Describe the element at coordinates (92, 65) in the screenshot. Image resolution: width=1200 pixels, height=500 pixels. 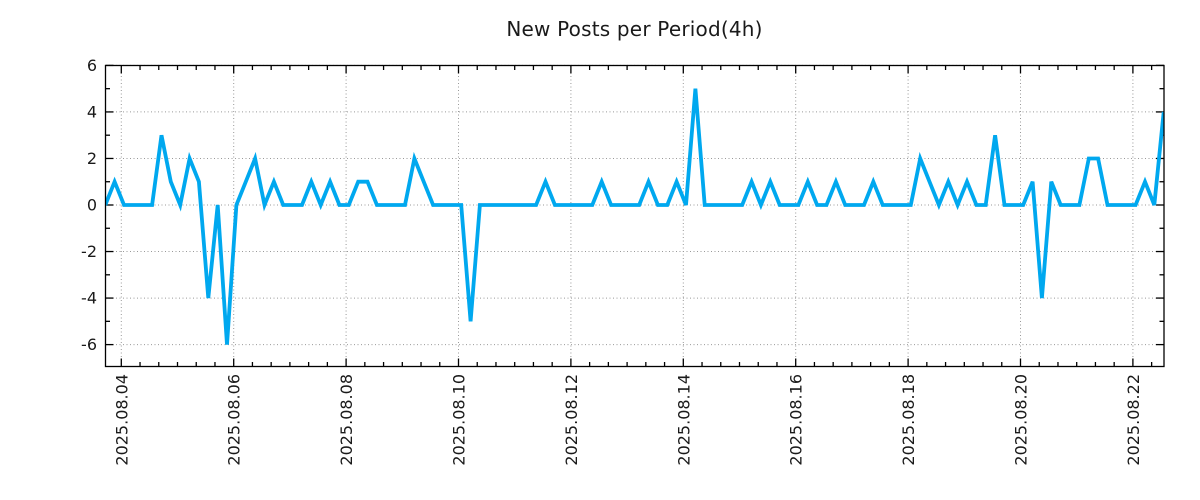
I see `y-tick-label: 6` at that location.